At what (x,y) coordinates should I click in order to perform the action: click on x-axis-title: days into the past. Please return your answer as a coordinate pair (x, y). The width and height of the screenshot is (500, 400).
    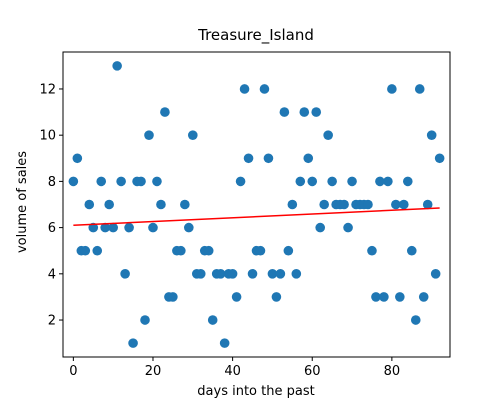
    Looking at the image, I should click on (255, 391).